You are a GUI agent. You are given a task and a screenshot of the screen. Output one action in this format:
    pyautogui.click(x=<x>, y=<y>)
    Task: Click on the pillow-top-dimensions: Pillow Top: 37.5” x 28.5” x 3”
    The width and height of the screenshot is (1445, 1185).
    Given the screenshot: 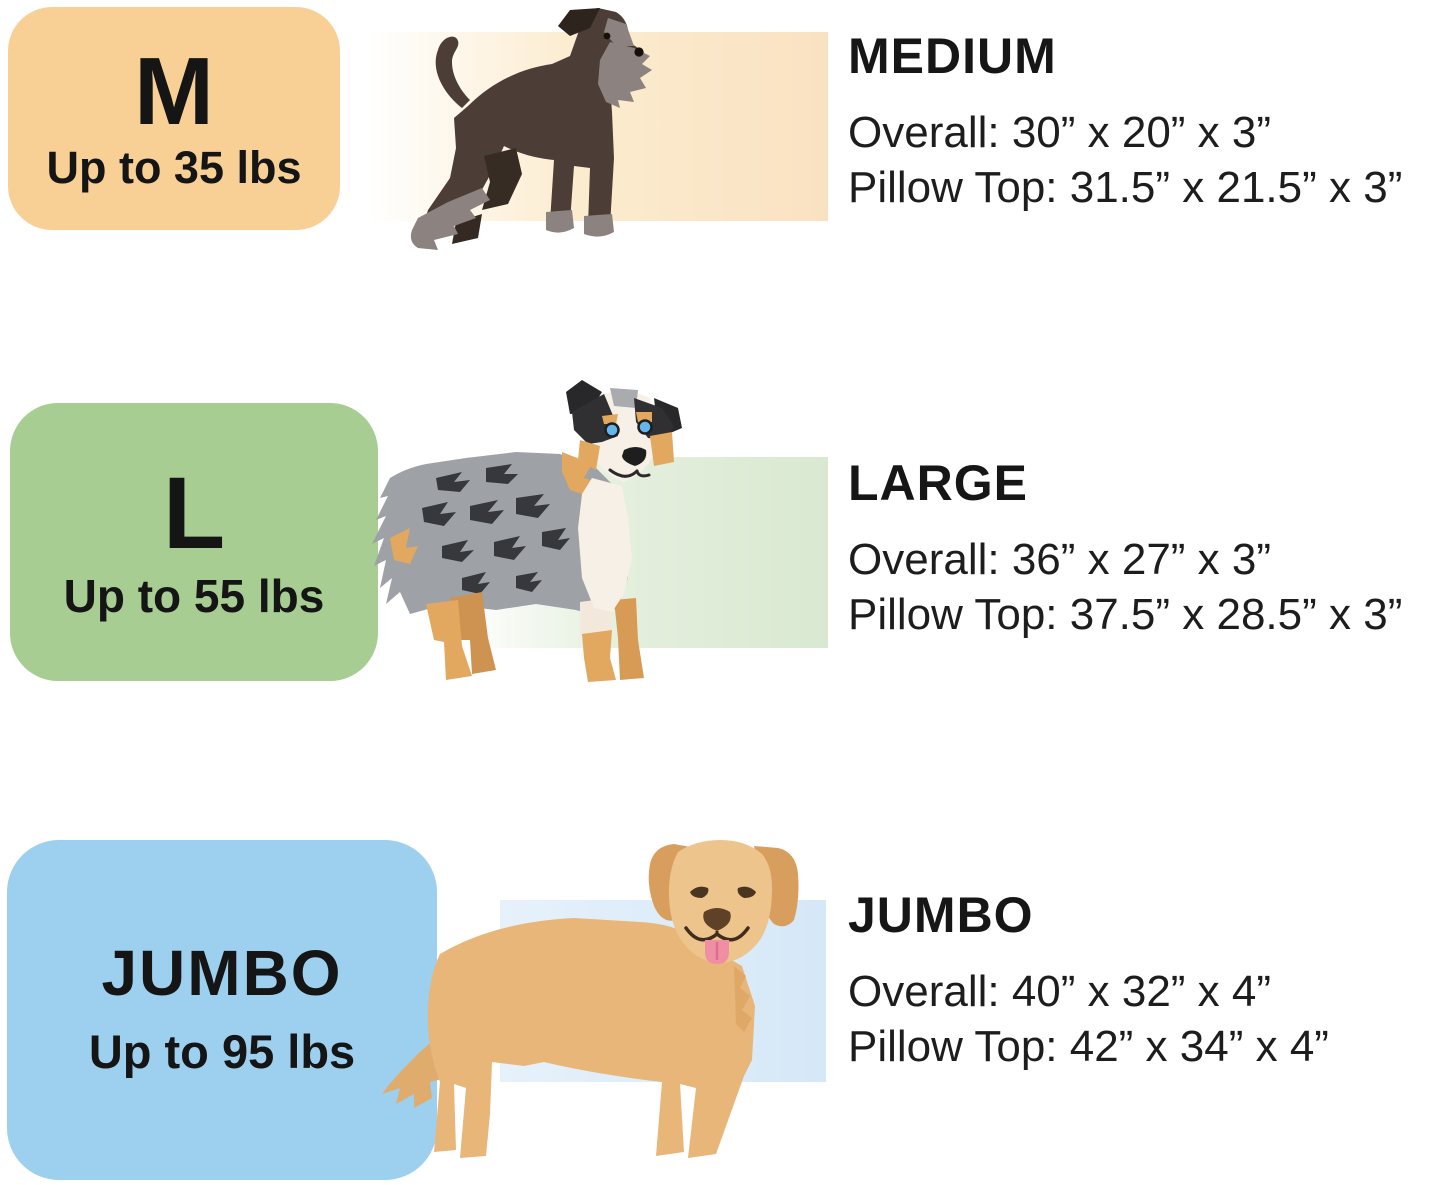 What is the action you would take?
    pyautogui.click(x=1125, y=614)
    